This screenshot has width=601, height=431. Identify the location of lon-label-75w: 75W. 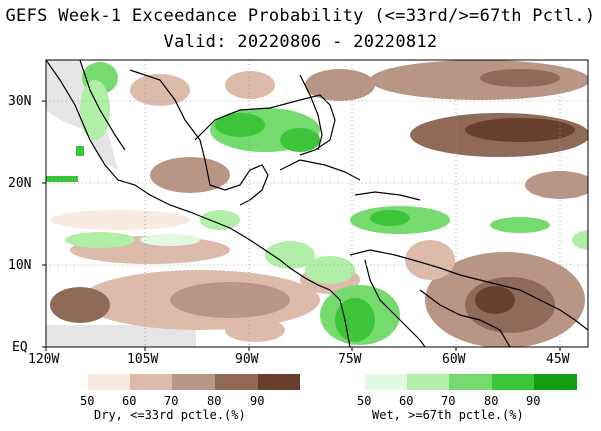
(350, 359).